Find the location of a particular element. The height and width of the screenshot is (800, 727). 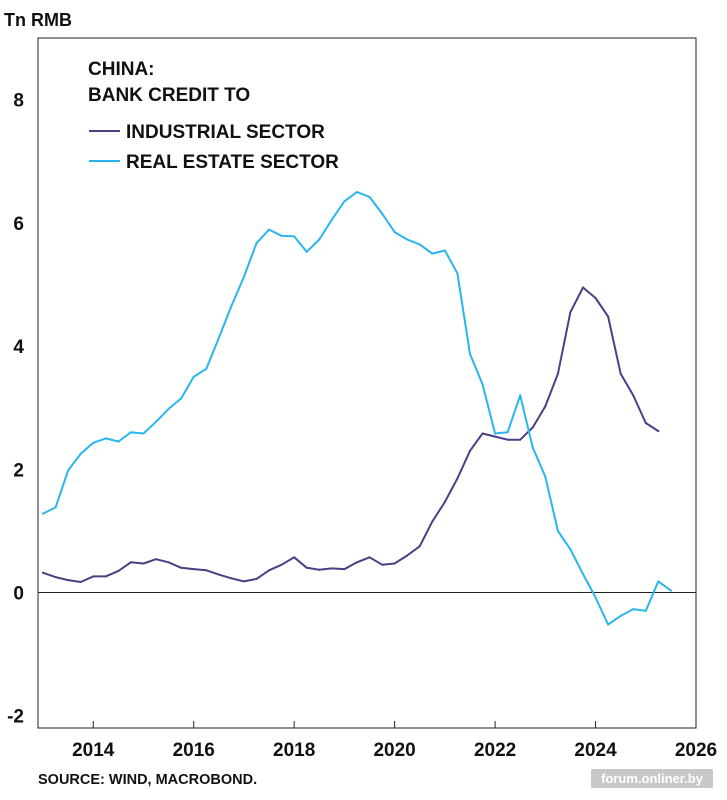

x-tick-label: 2016 is located at coordinates (194, 750).